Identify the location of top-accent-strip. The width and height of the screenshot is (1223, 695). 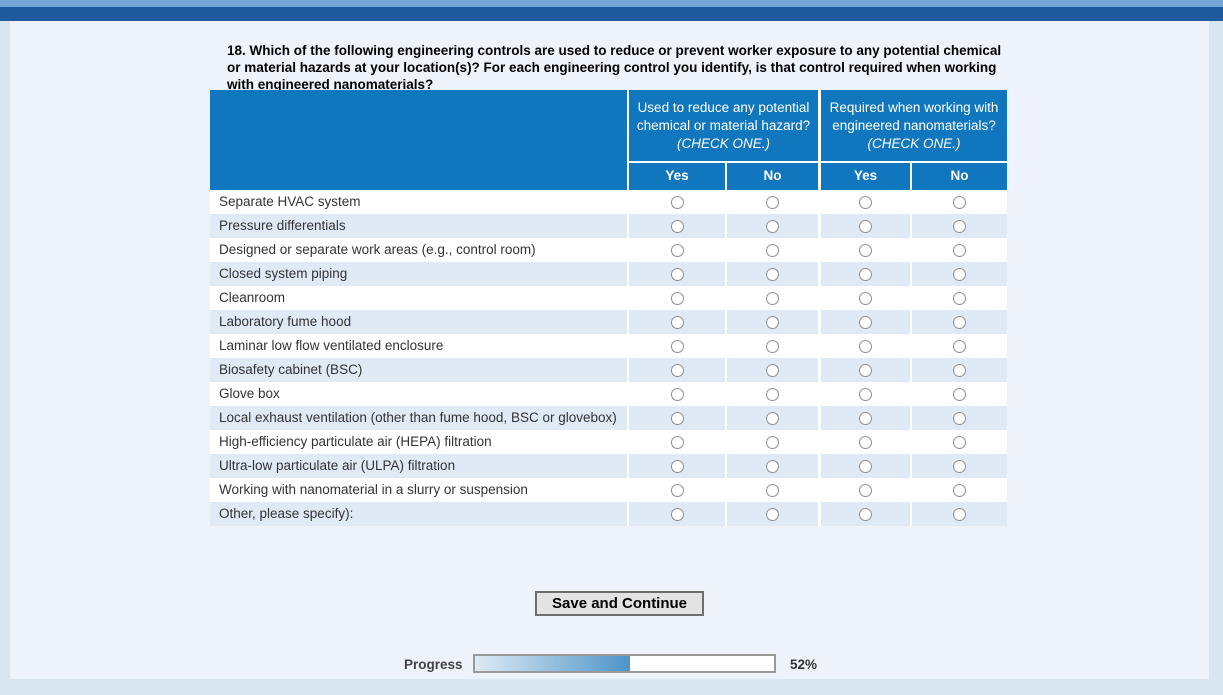
(611, 3).